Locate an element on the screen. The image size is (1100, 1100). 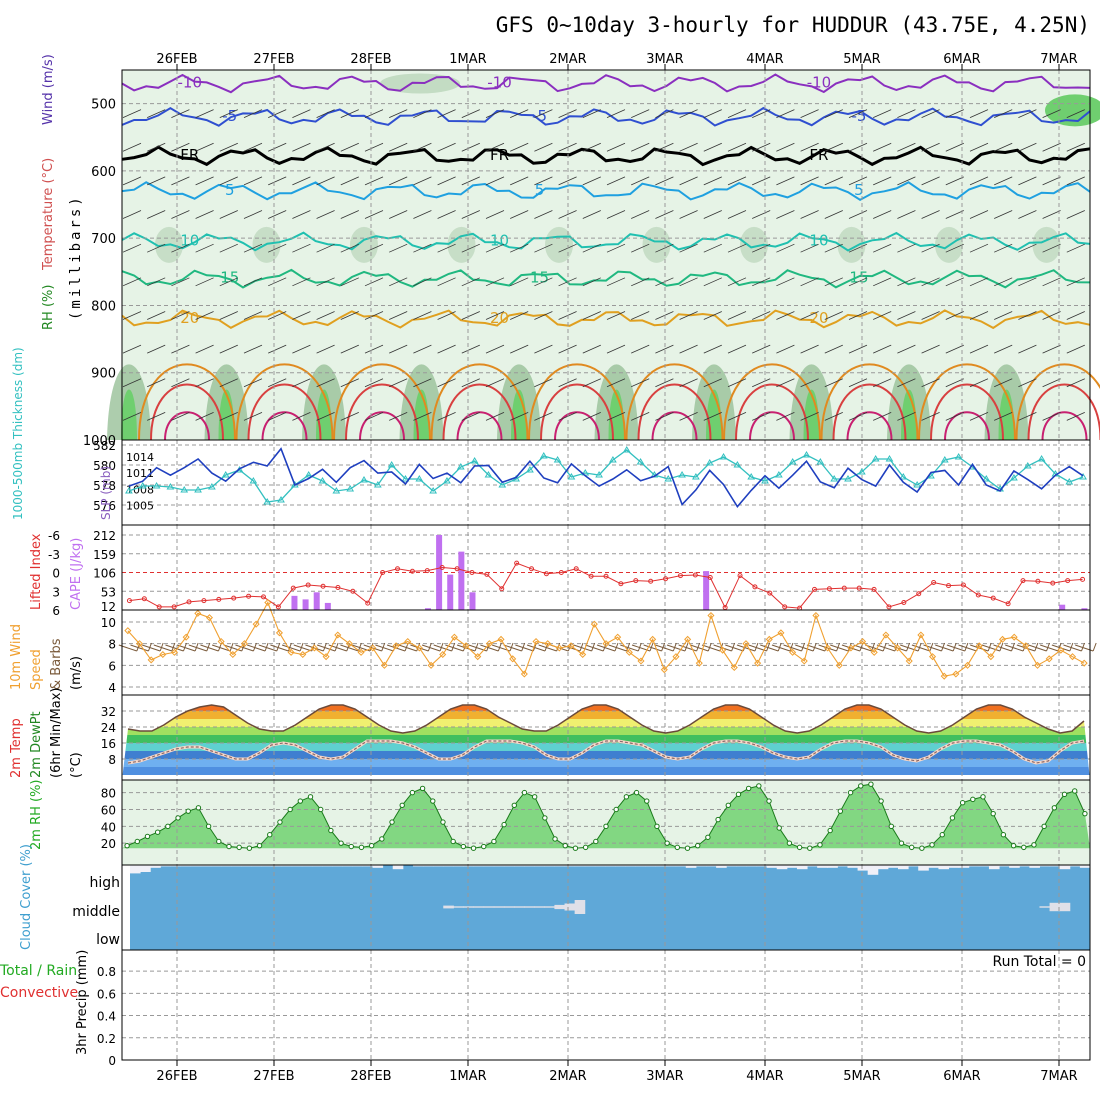
isotherm-label: -5 is located at coordinates (539, 116).